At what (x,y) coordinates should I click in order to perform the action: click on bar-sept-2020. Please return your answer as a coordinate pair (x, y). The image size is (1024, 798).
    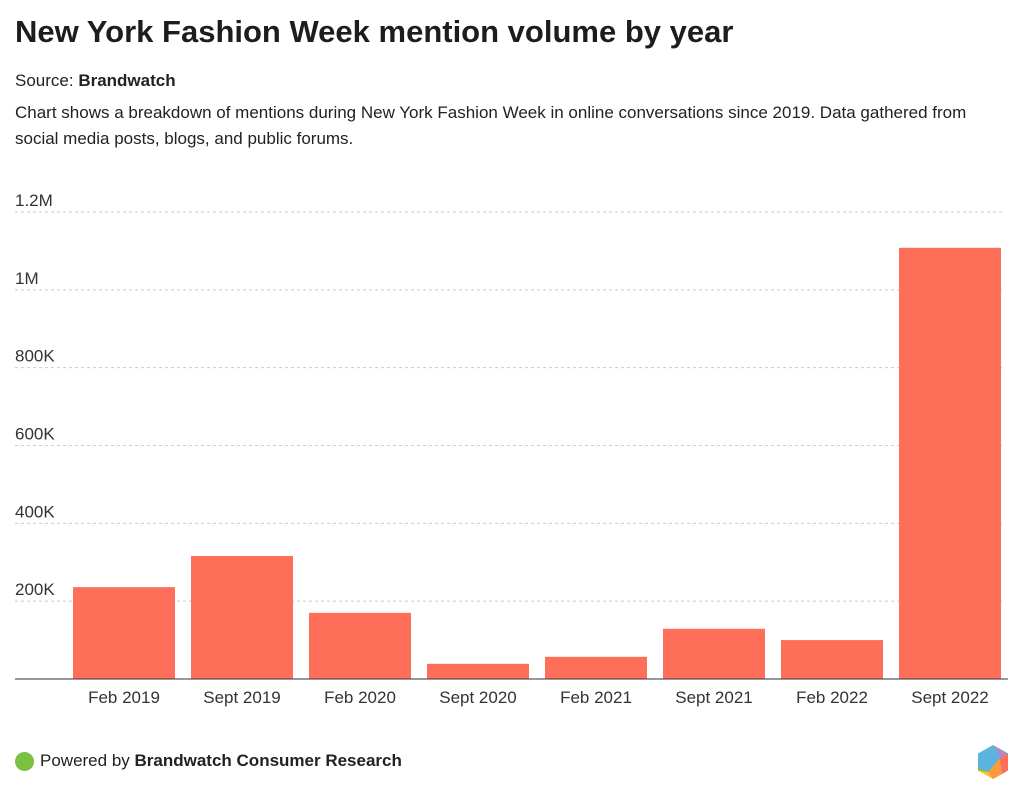
    Looking at the image, I should click on (478, 671).